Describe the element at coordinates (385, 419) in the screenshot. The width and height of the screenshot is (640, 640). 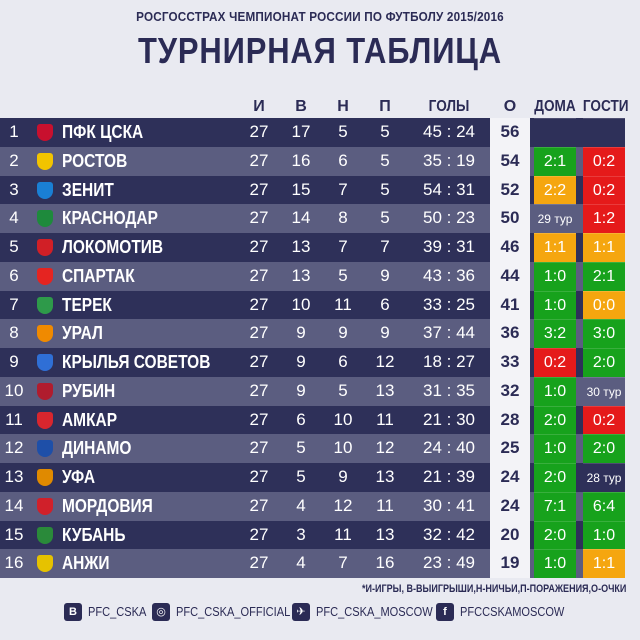
I see `losses-cell: 11` at that location.